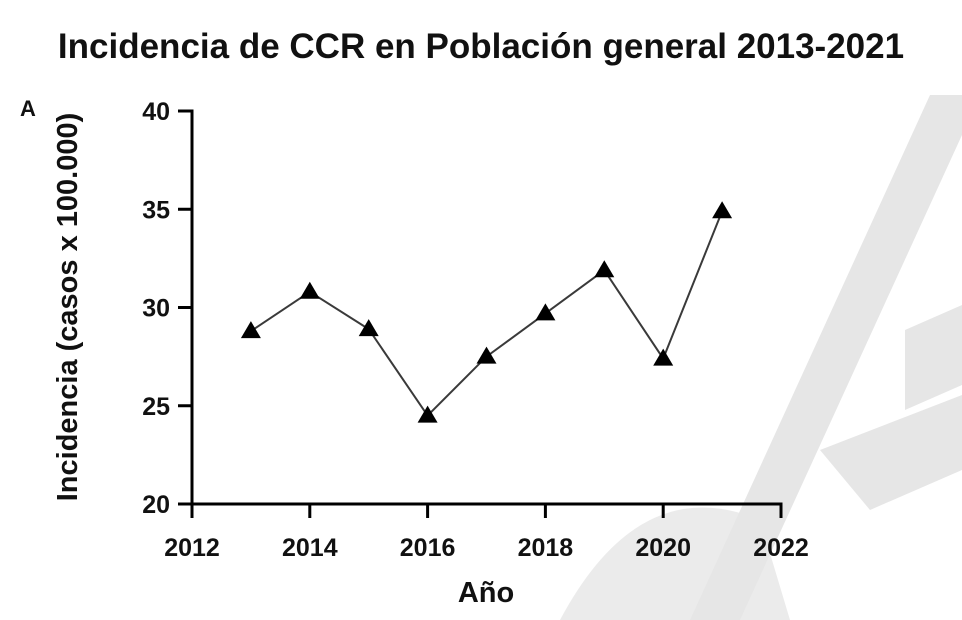 The height and width of the screenshot is (620, 962). I want to click on y-axis-label: Incidencia (casos x 100.000), so click(68, 307).